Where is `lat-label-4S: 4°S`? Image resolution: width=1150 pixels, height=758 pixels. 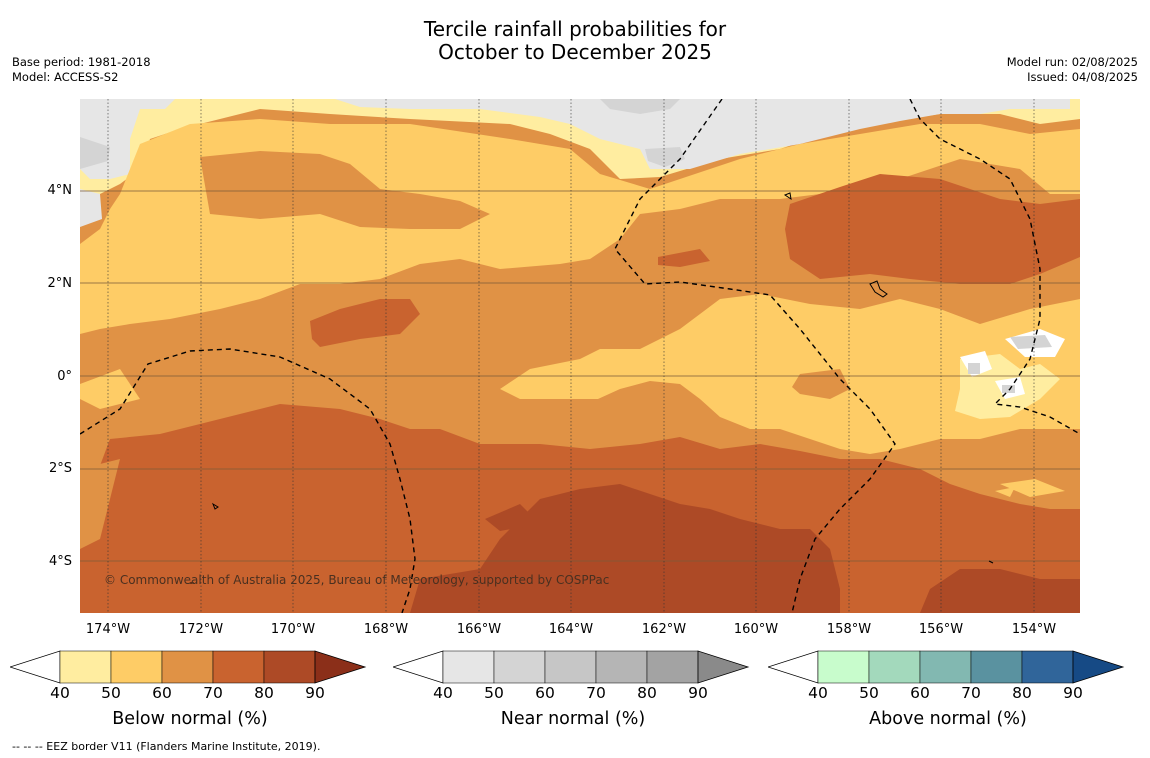
lat-label-4S: 4°S is located at coordinates (60, 561).